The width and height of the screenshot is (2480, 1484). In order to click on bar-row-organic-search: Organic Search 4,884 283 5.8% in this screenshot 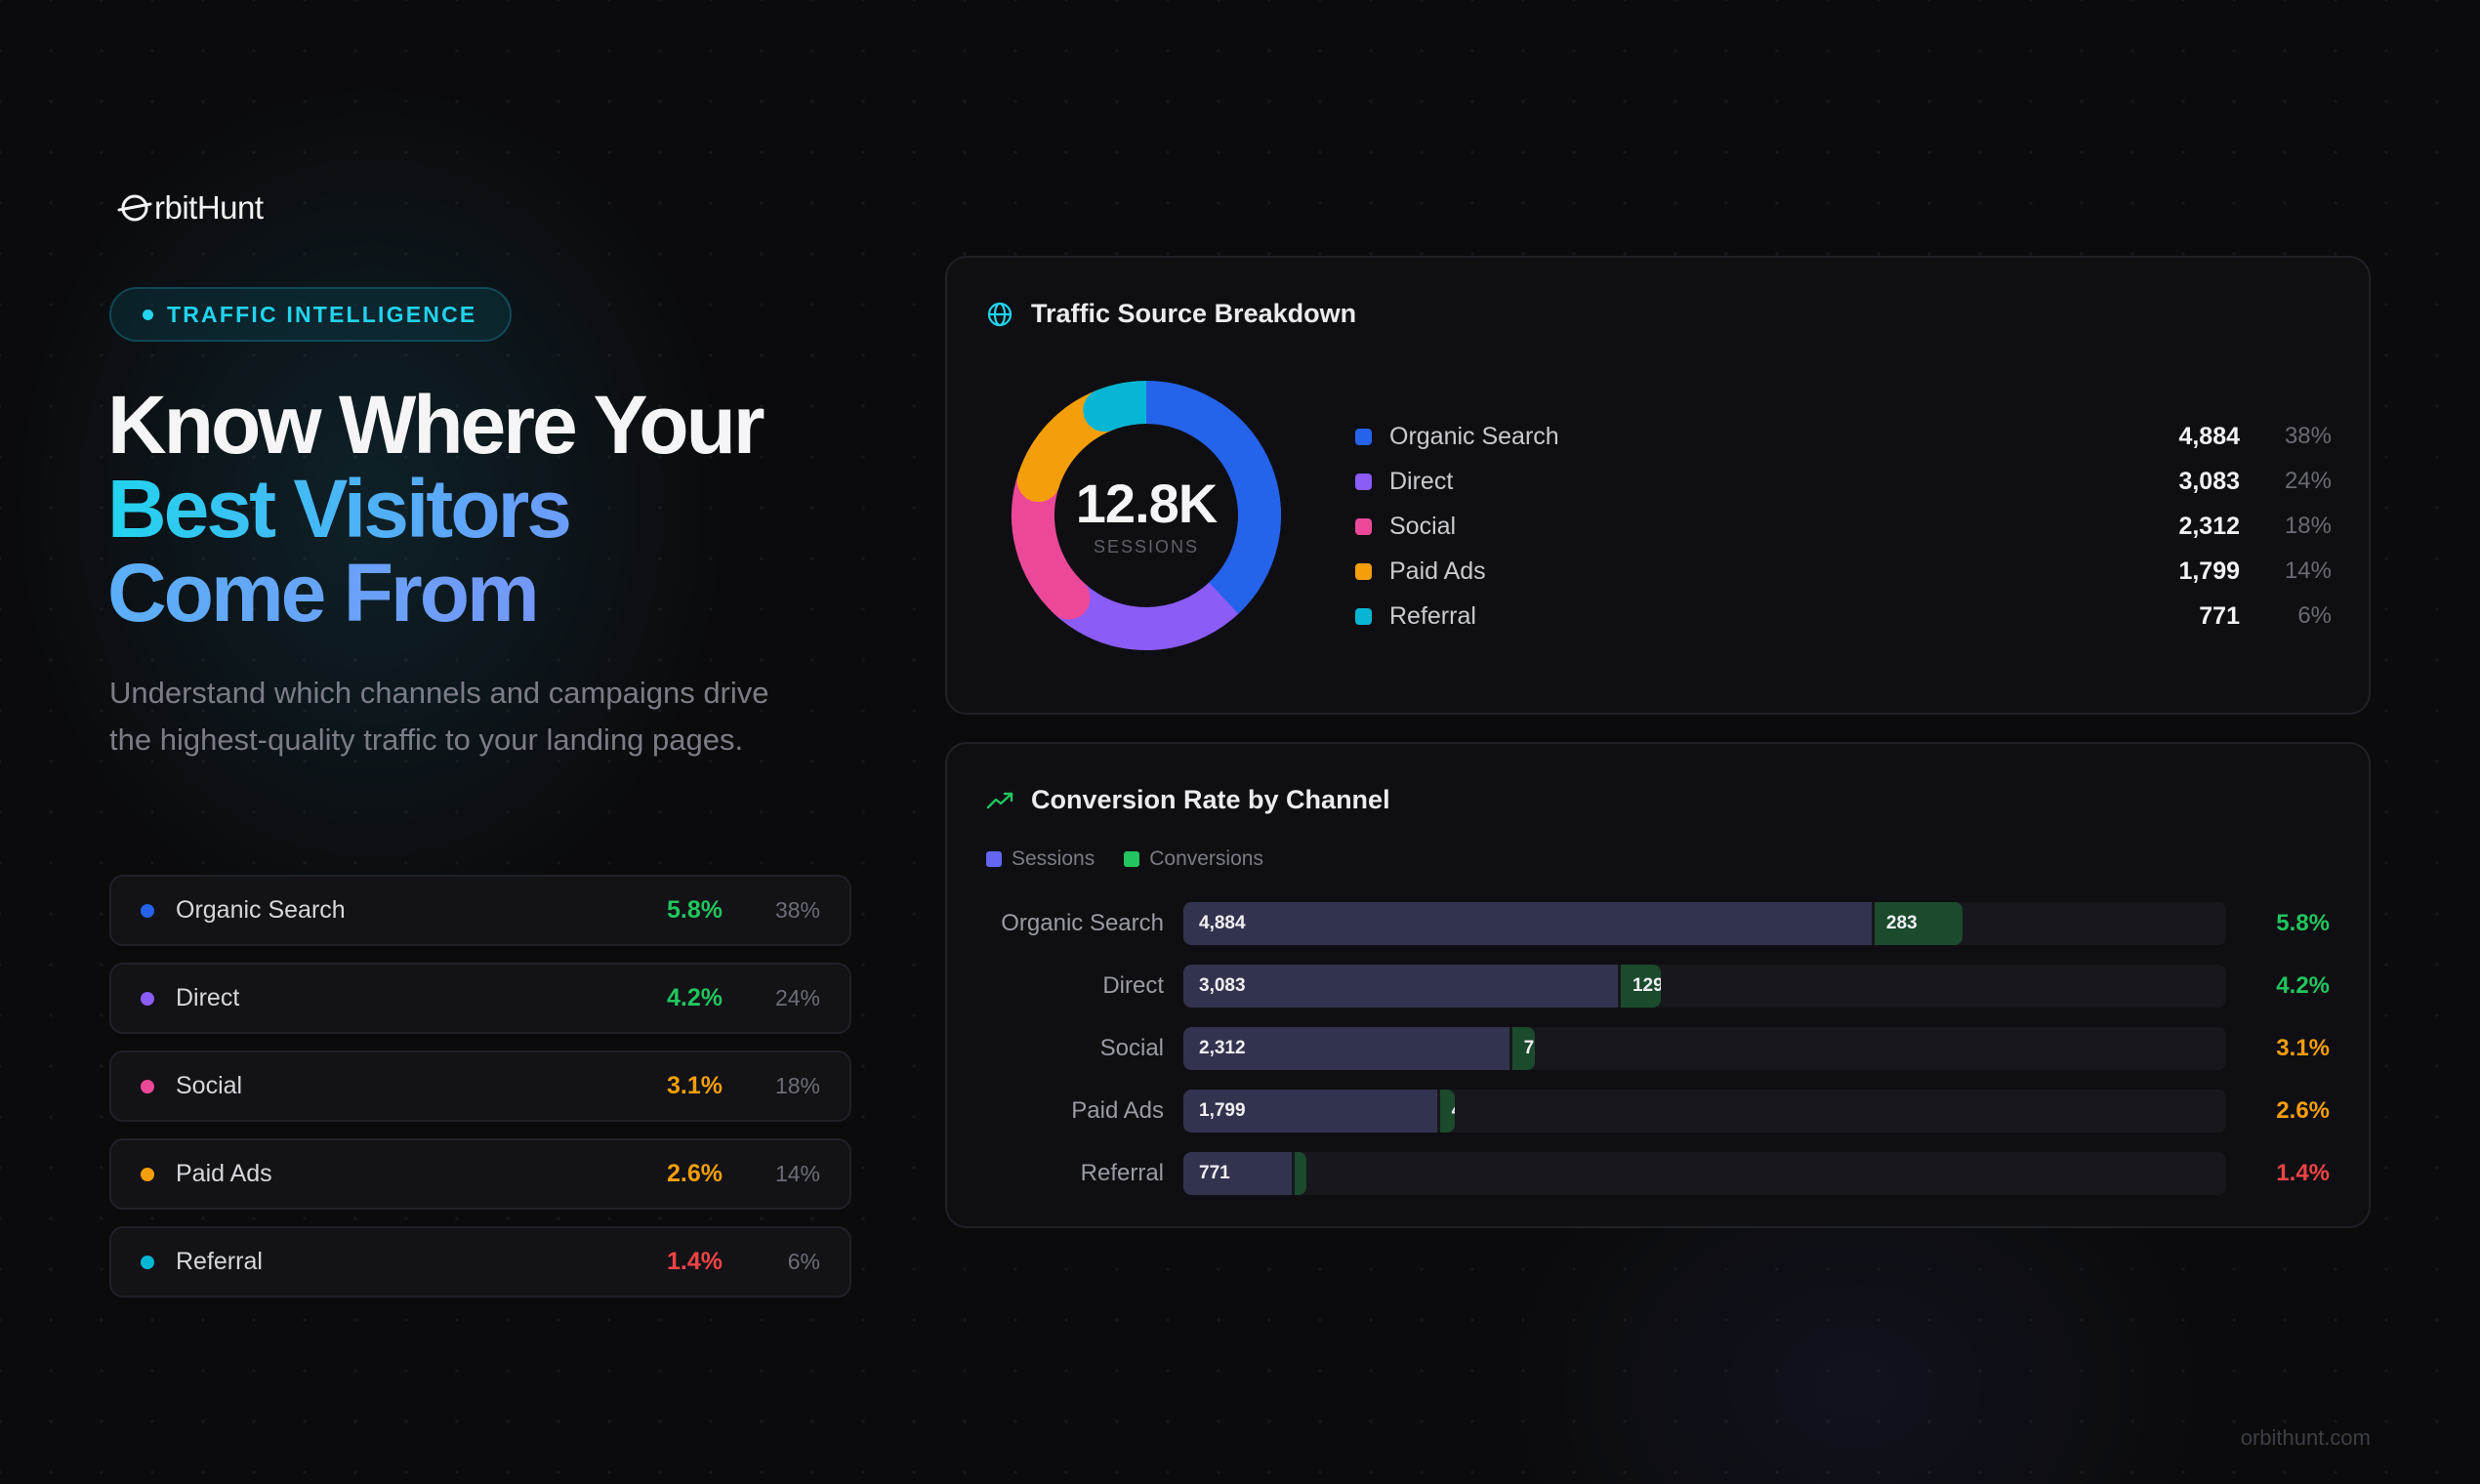, I will do `click(1658, 924)`.